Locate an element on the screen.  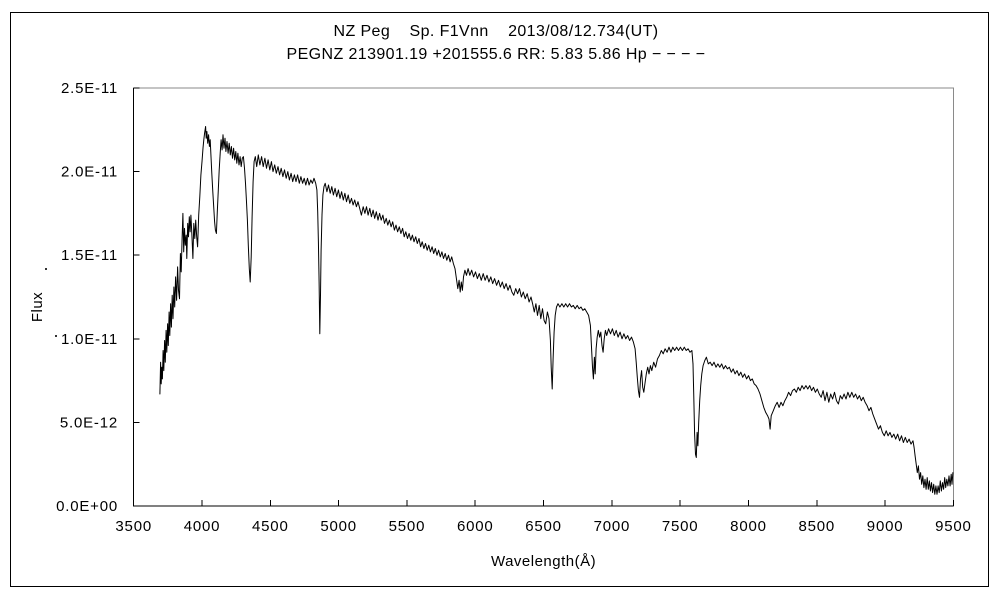
y-tick-label: 5.0E-12 is located at coordinates (89, 422).